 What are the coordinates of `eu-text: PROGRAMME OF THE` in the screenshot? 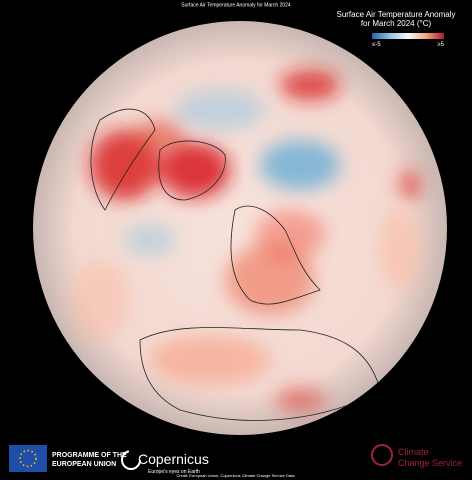 It's located at (89, 455).